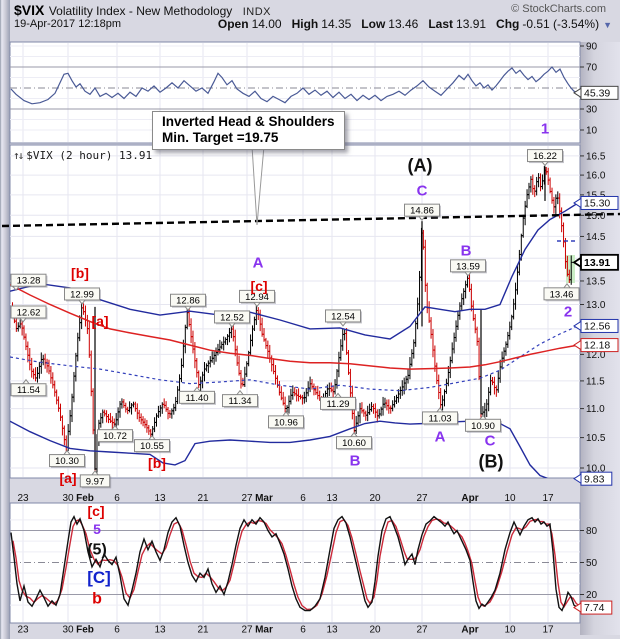 The width and height of the screenshot is (620, 639). I want to click on date-tick: 30, so click(68, 630).